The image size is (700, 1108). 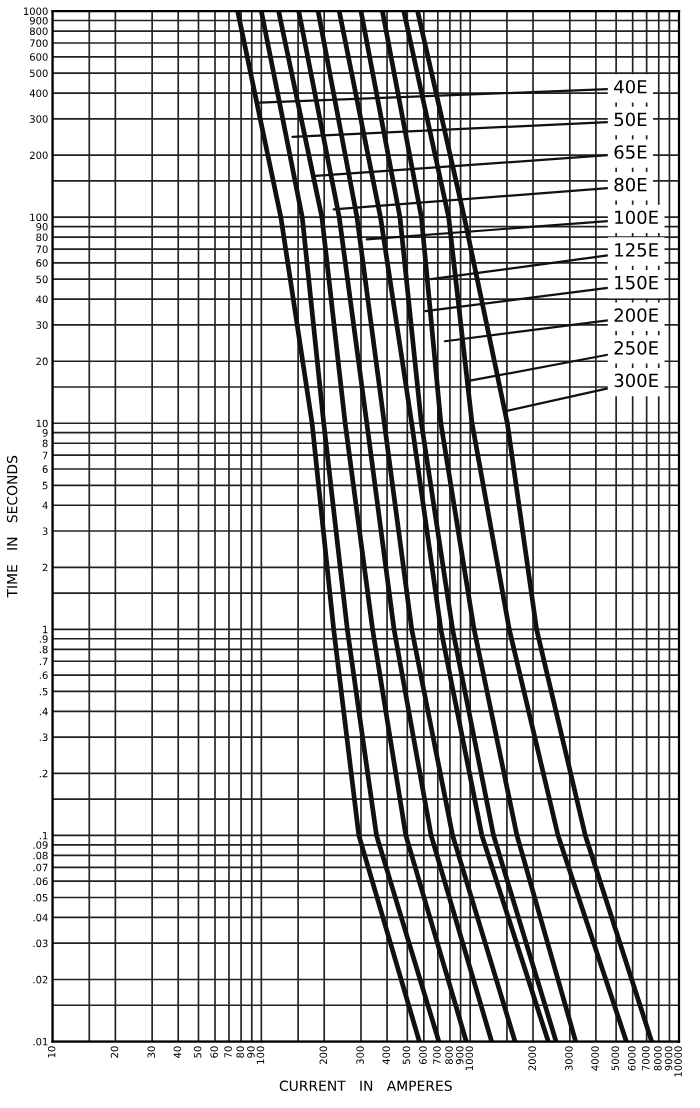 What do you see at coordinates (636, 315) in the screenshot?
I see `annotation: 200E` at bounding box center [636, 315].